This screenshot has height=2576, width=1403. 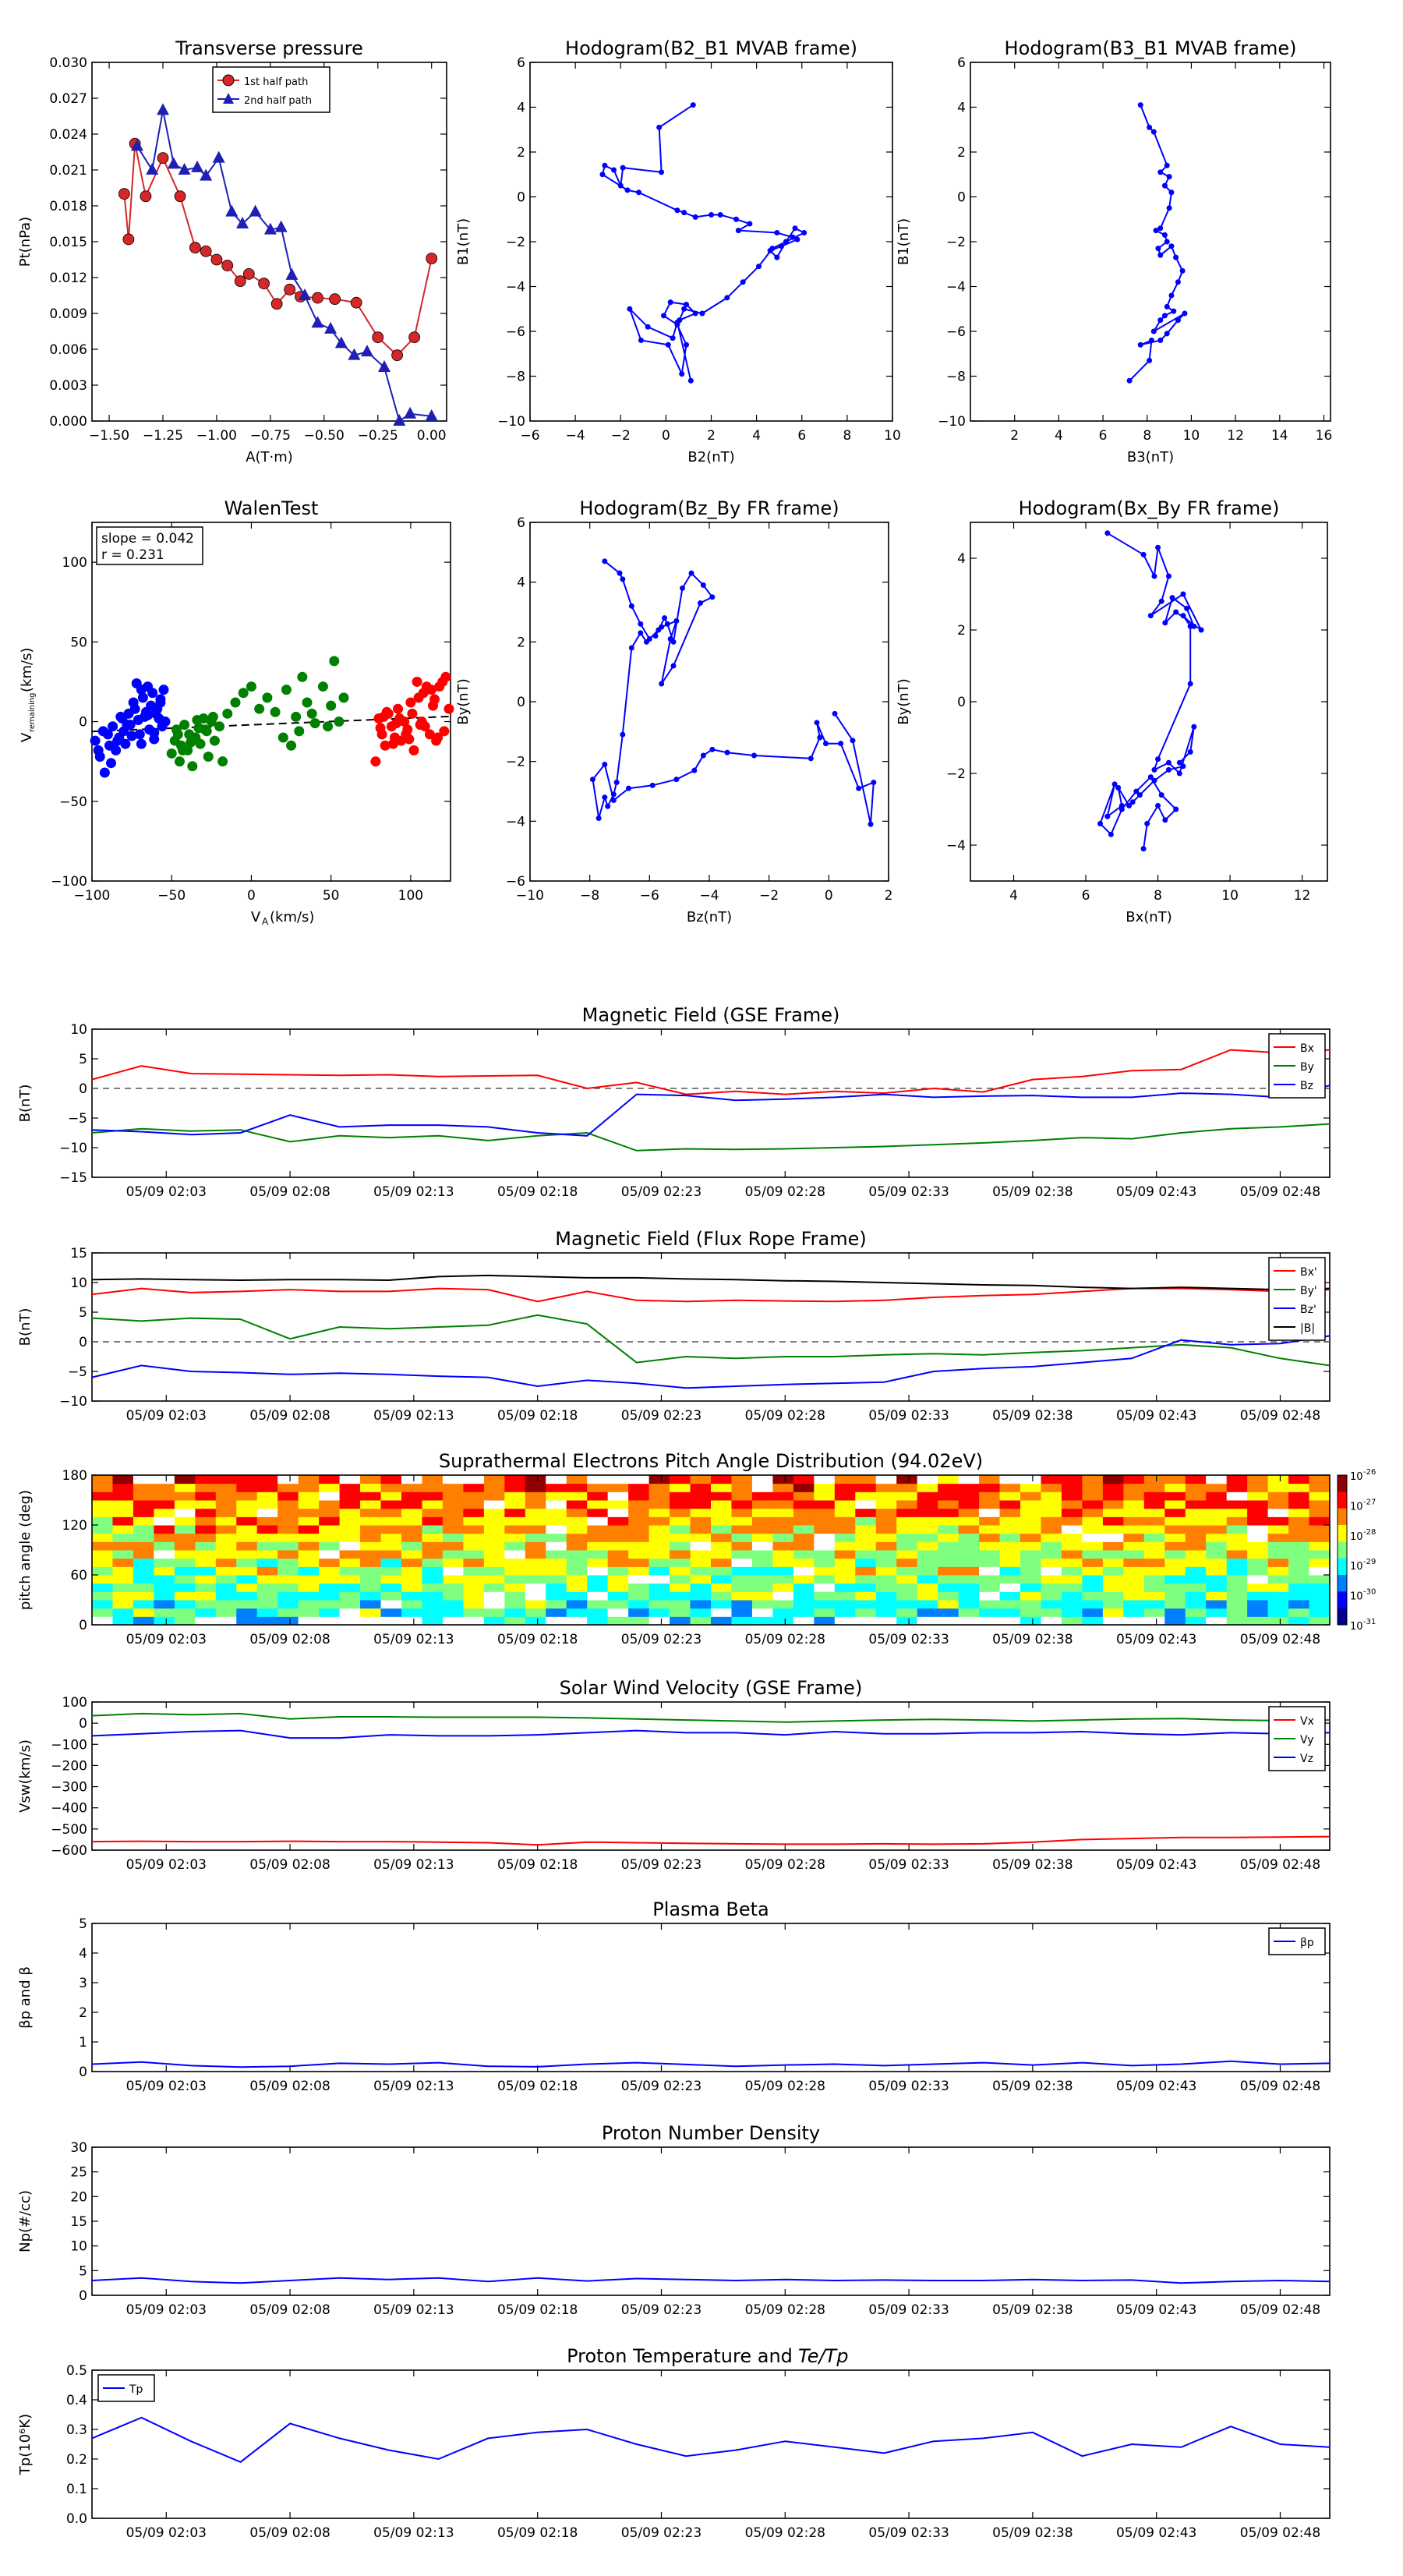 What do you see at coordinates (711, 1688) in the screenshot?
I see `solar-wind-velocity-title: Solar Wind Velocity (GSE Frame)` at bounding box center [711, 1688].